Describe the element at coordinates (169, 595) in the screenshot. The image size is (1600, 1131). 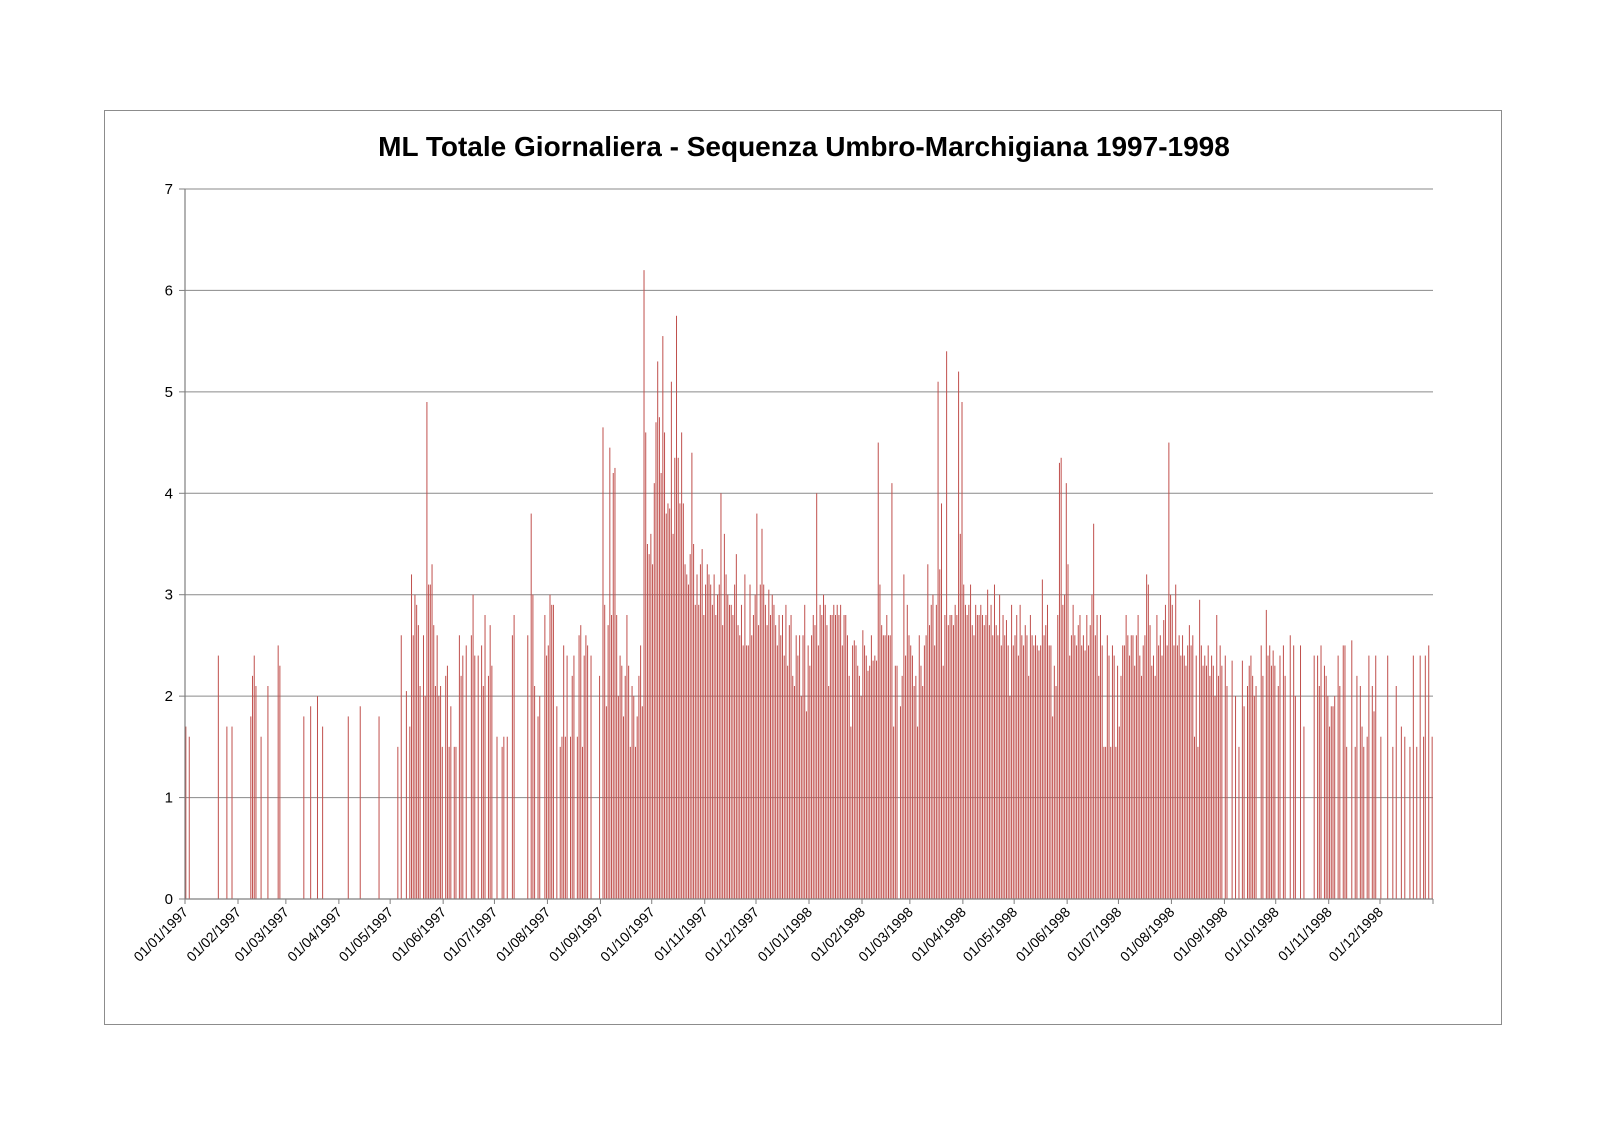
I see `y-tick-label: 3` at that location.